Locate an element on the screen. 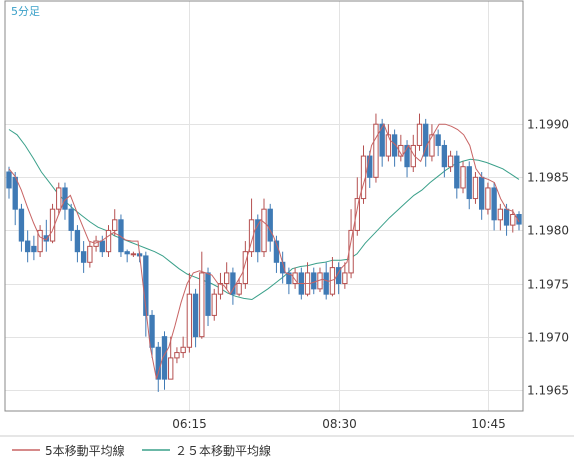  y-axis: 1.1965 1.1970 1.1975 1.1980 1.1985 1.1990 is located at coordinates (548, 258).